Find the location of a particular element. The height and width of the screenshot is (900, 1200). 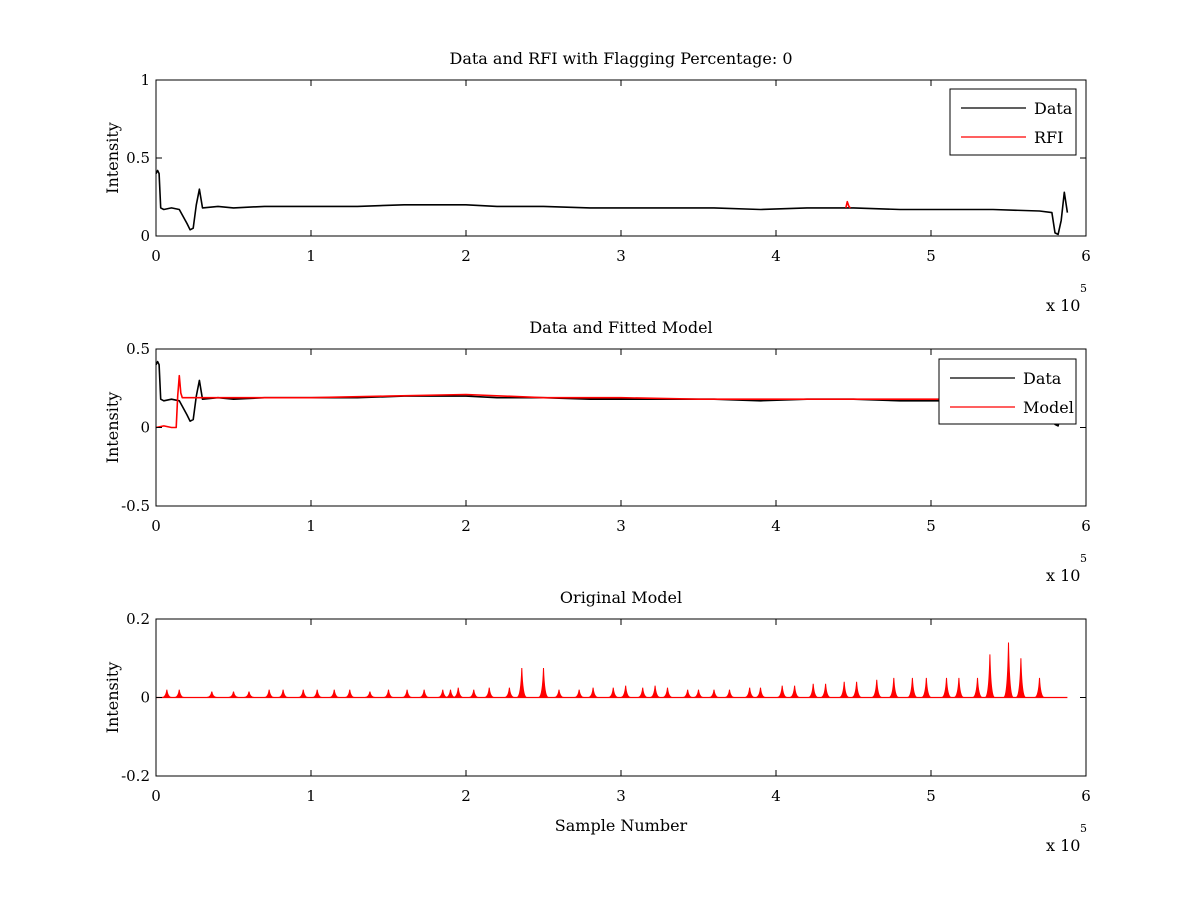

y-tick-label: 0.2 is located at coordinates (138, 619).